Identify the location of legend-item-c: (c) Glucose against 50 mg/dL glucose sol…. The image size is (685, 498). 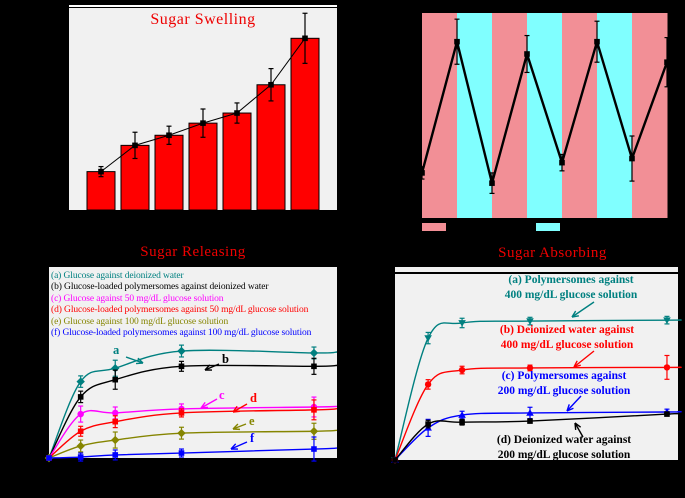
(137, 298).